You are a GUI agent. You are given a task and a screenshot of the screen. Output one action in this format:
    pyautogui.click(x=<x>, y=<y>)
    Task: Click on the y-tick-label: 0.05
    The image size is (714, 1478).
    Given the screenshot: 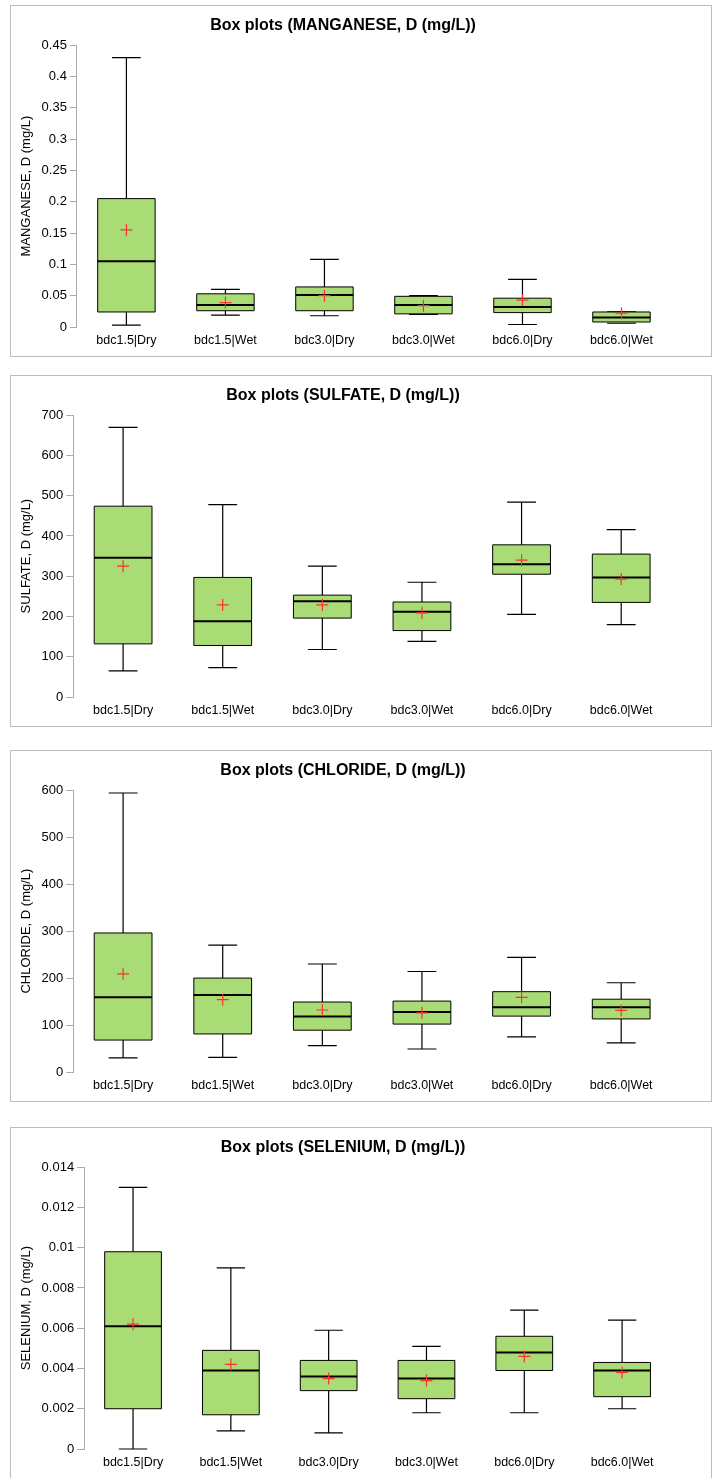 What is the action you would take?
    pyautogui.click(x=54, y=295)
    